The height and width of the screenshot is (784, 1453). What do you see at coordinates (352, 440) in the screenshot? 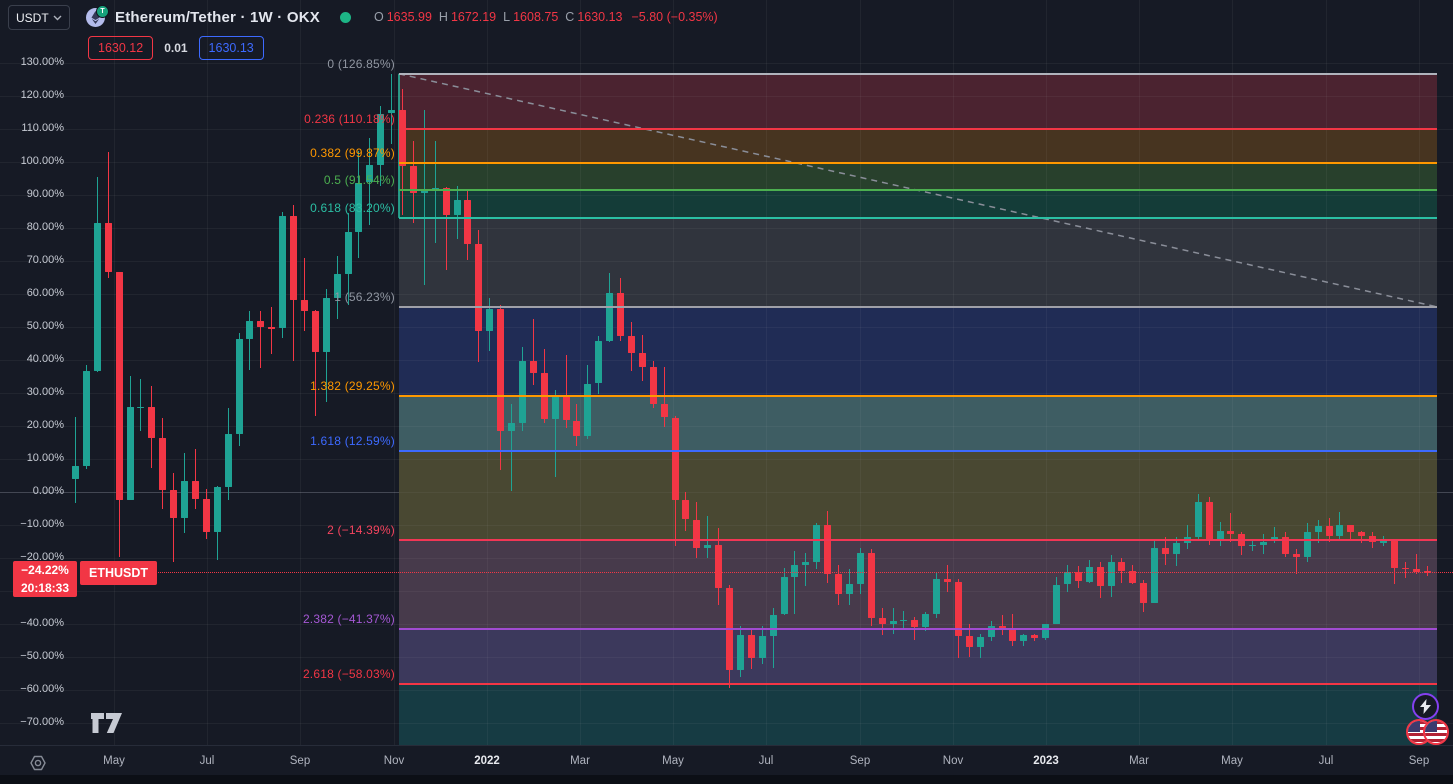
I see `fib-level-label: 1.618 (12.59%)` at bounding box center [352, 440].